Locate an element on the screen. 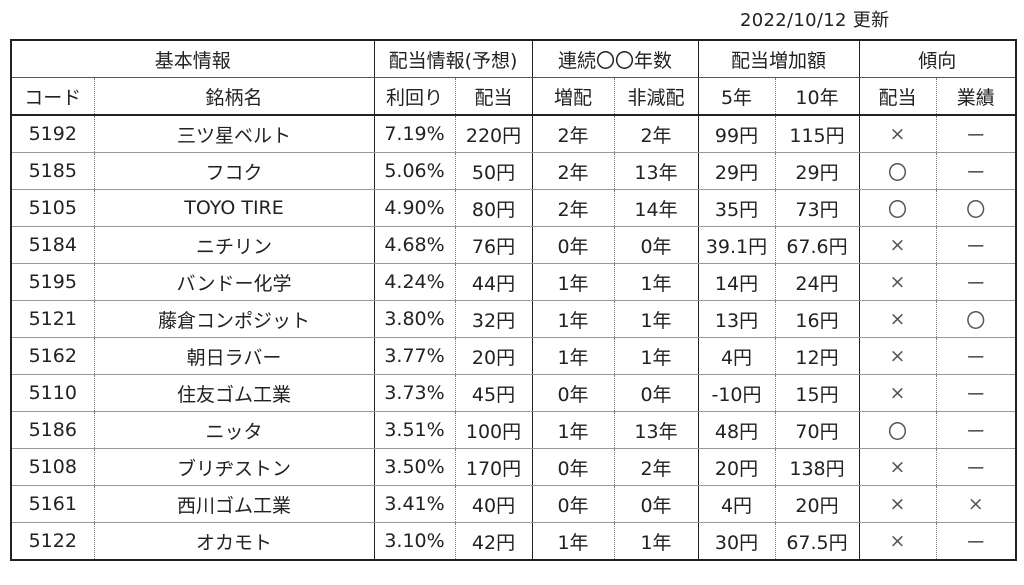  increase-10y-cell: 67.5円 is located at coordinates (817, 541).